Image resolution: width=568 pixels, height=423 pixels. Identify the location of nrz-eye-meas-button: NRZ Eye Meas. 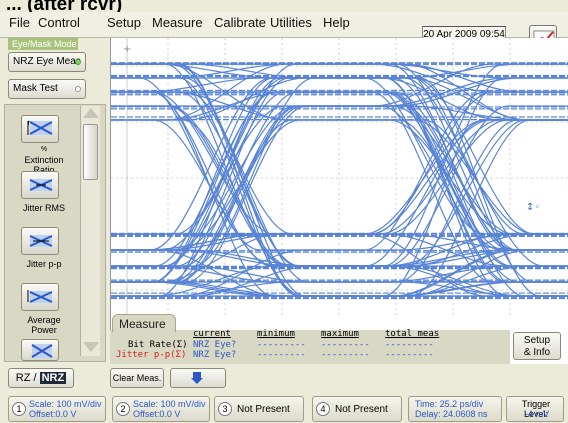
(47, 62).